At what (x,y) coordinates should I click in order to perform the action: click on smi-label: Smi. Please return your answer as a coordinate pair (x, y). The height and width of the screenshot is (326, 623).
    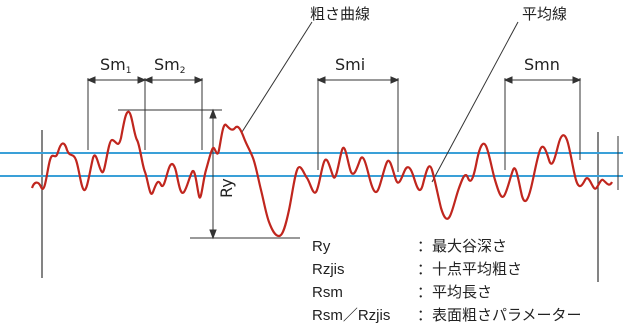
    Looking at the image, I should click on (350, 64).